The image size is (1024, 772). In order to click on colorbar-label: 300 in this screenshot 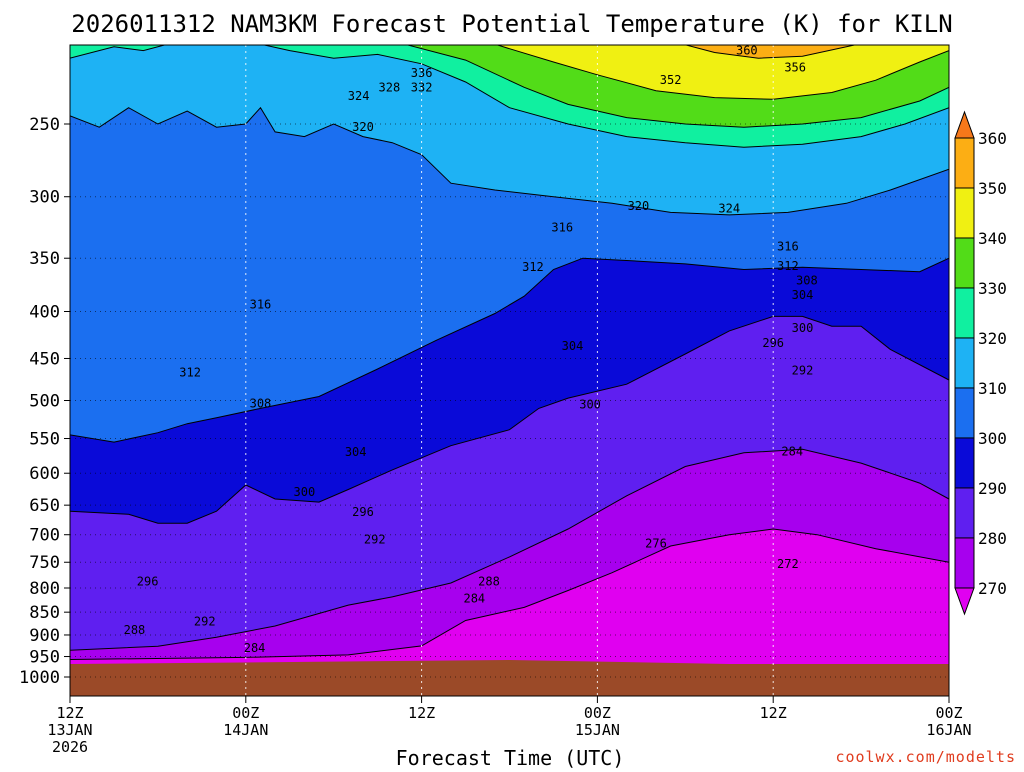, I will do `click(992, 438)`.